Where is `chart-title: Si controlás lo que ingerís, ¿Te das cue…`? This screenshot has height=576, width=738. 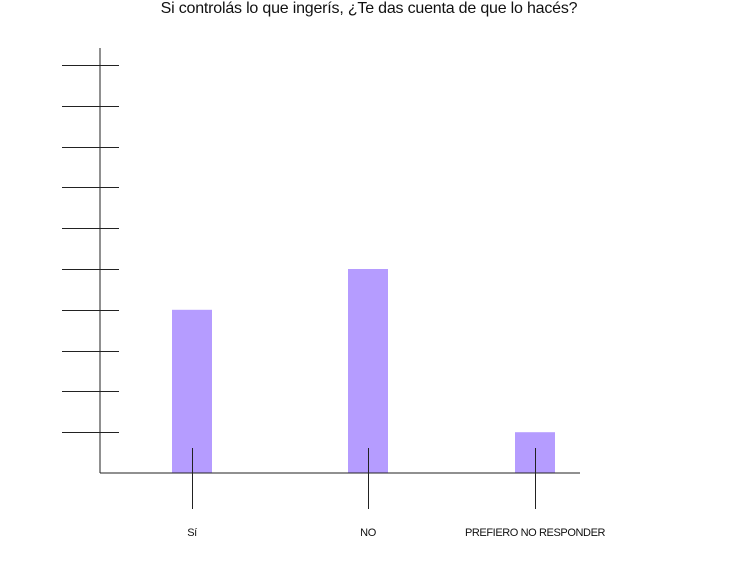
chart-title: Si controlás lo que ingerís, ¿Te das cue… is located at coordinates (369, 8).